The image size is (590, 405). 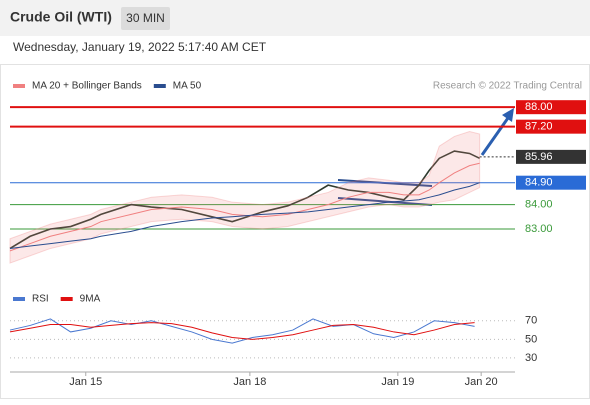 What do you see at coordinates (507, 86) in the screenshot?
I see `credit: Research © 2022 Trading Central` at bounding box center [507, 86].